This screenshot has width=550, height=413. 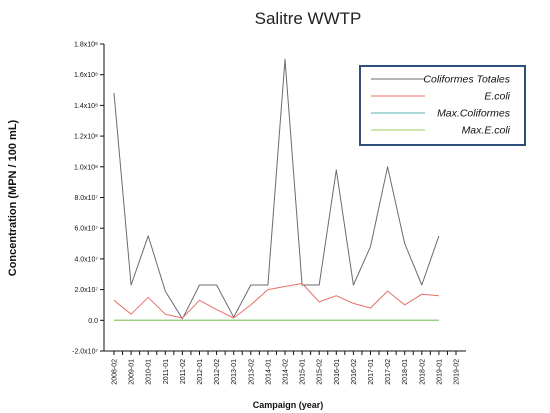 What do you see at coordinates (497, 97) in the screenshot?
I see `legend-label-2: E.coli` at bounding box center [497, 97].